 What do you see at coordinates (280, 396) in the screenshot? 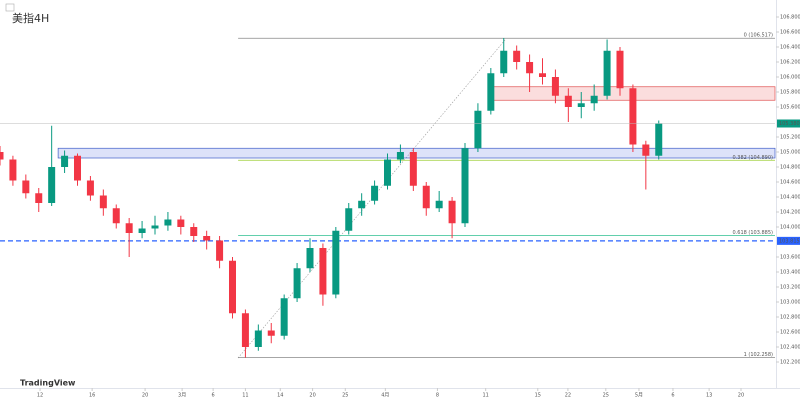
I see `x-tick-label: 14` at bounding box center [280, 396].